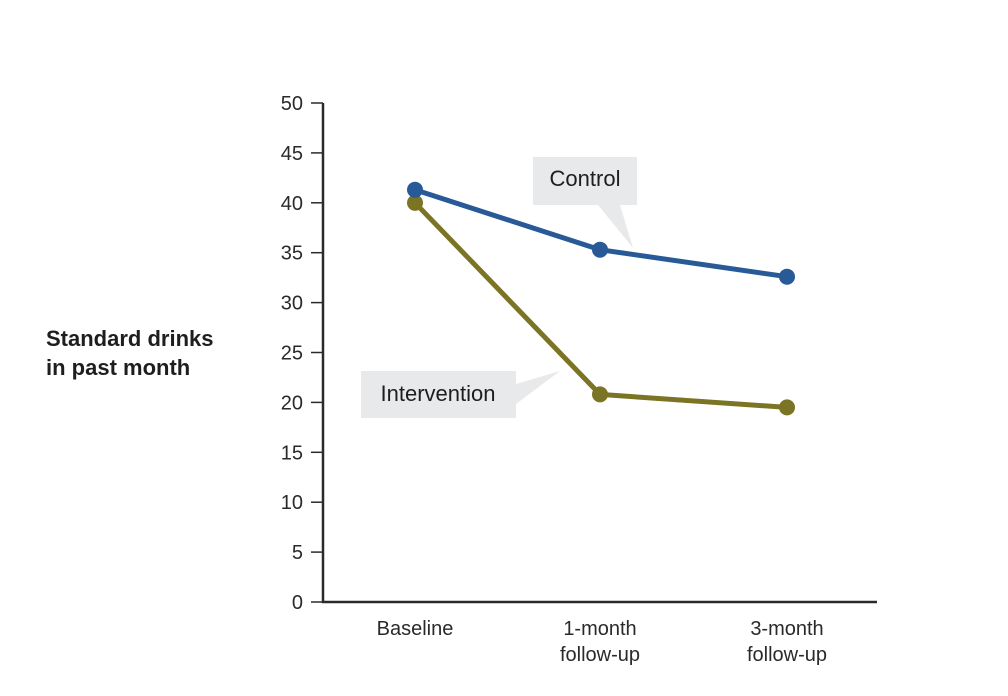  What do you see at coordinates (499, 287) in the screenshot?
I see `callouts: Control Intervention` at bounding box center [499, 287].